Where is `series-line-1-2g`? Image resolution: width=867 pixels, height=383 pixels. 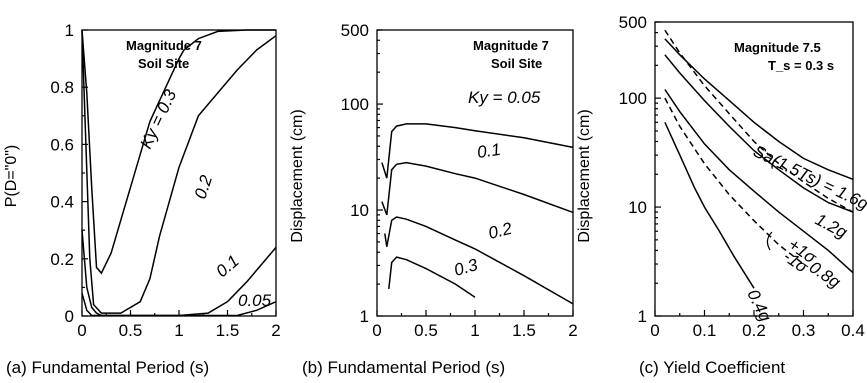 series-line-1-2g is located at coordinates (759, 133).